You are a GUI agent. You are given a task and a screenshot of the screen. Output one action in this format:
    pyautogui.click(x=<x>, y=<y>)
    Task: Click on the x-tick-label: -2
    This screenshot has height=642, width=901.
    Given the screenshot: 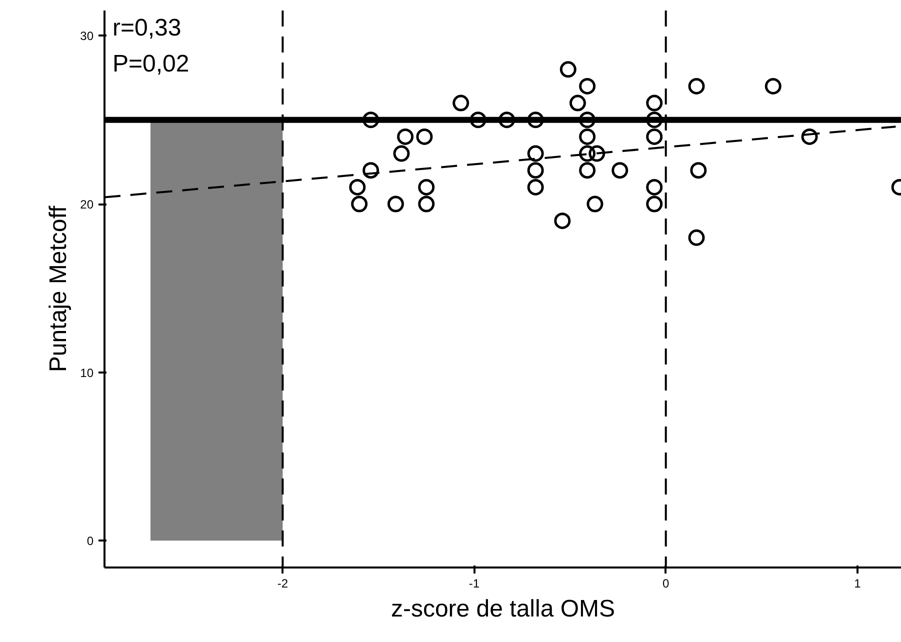 What is the action you would take?
    pyautogui.click(x=282, y=583)
    